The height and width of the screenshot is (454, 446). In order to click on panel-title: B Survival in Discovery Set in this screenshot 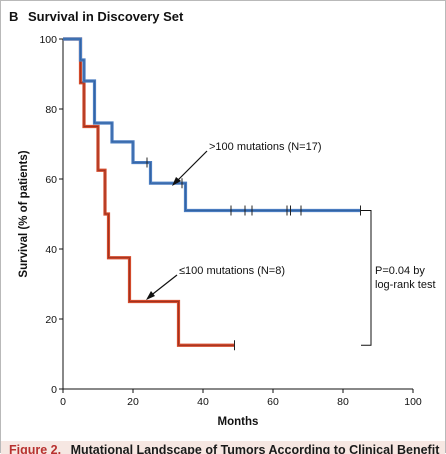, I will do `click(96, 16)`.